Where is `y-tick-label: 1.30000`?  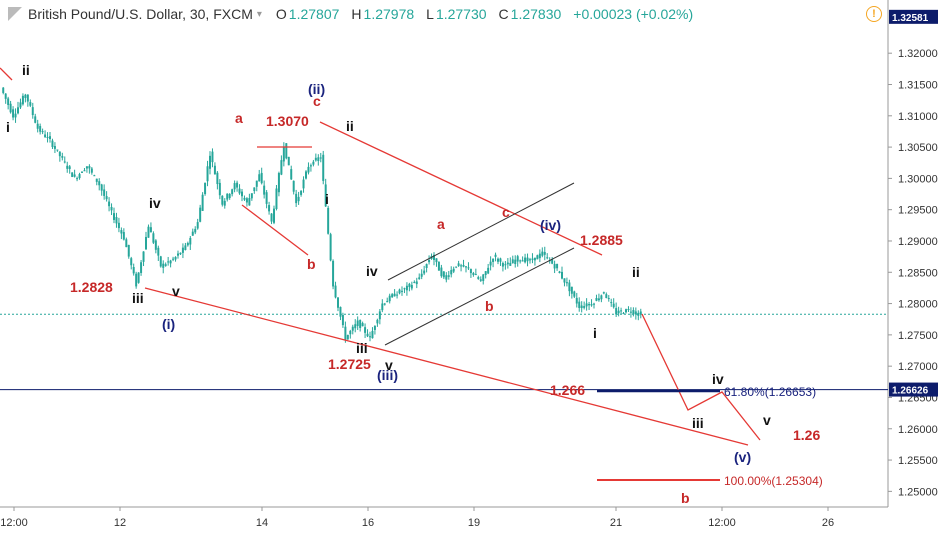 y-tick-label: 1.30000 is located at coordinates (918, 179).